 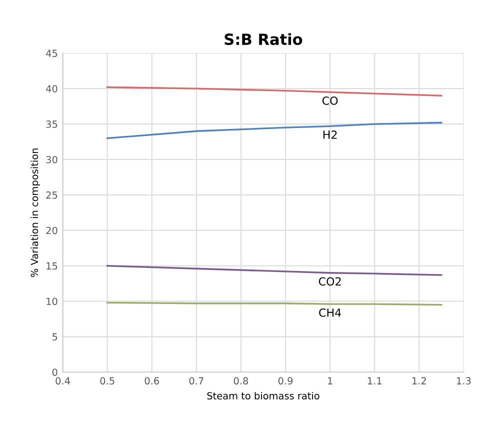 I want to click on series-label: CO, so click(x=330, y=100).